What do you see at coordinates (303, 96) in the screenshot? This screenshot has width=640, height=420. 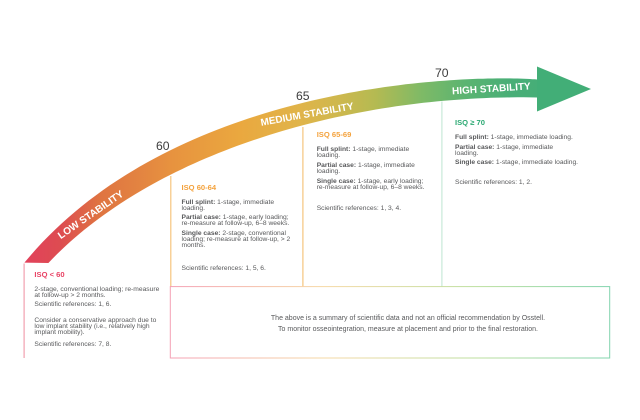 I see `svg-text: 65` at bounding box center [303, 96].